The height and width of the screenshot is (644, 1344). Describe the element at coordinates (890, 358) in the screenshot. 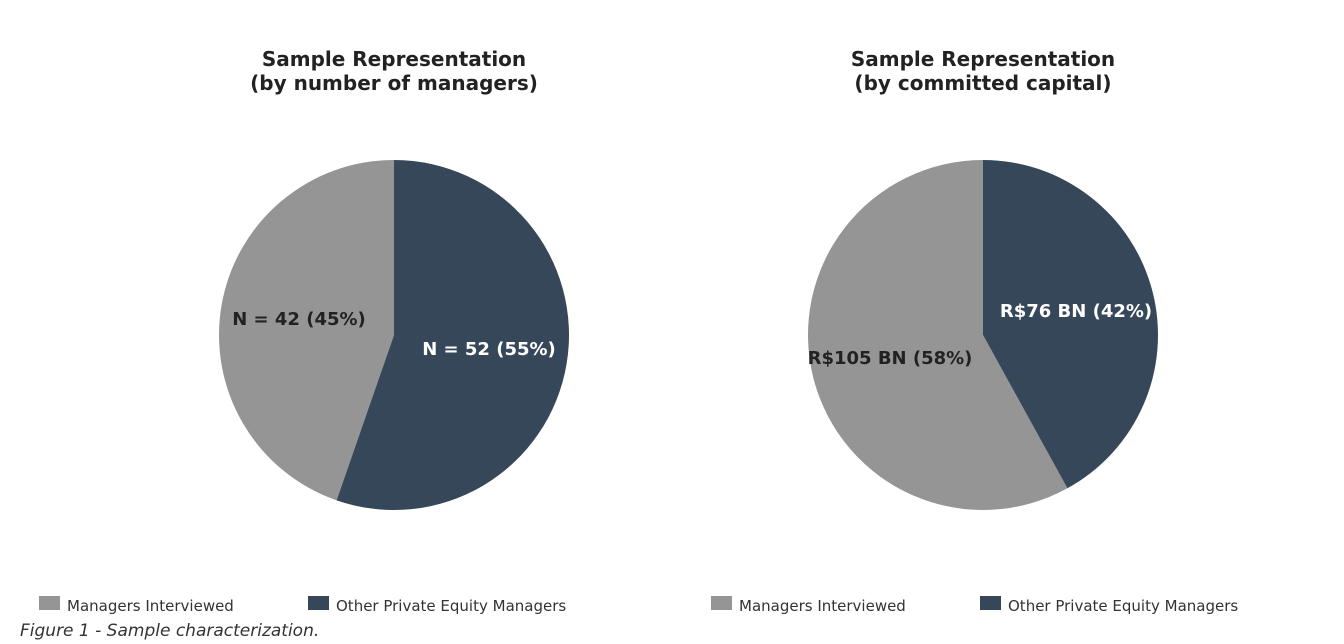

I see `slice-label-1: R$105 BN (58%)` at that location.